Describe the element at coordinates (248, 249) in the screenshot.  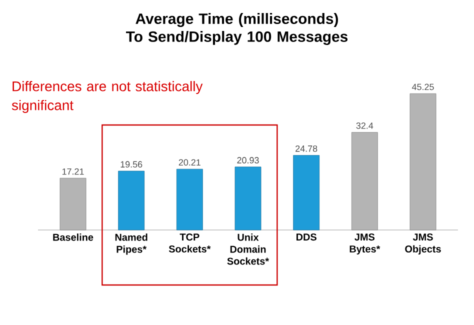
I see `x-tick-label: Unix Domain Sockets*` at that location.